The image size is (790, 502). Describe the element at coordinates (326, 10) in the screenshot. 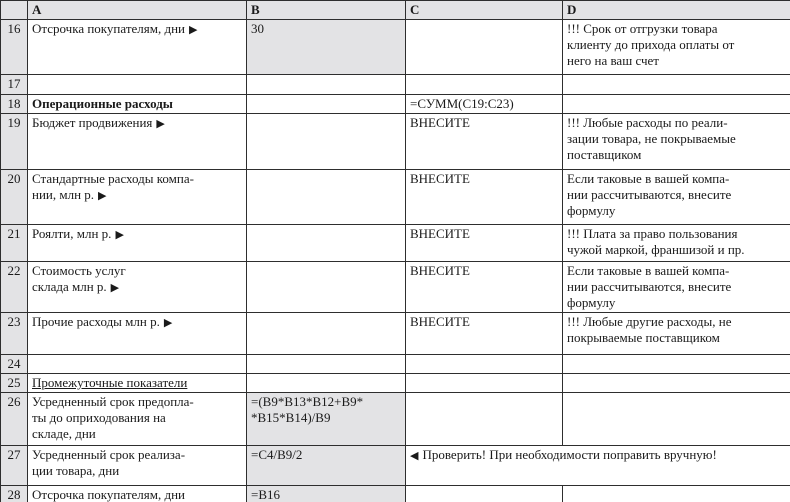

I see `column-header-B: B` at that location.